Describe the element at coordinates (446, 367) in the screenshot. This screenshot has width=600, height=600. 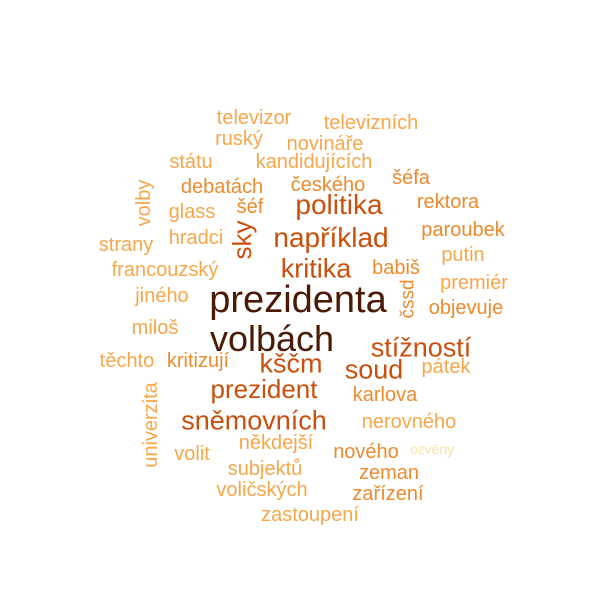
I see `word-patek: pátek` at that location.